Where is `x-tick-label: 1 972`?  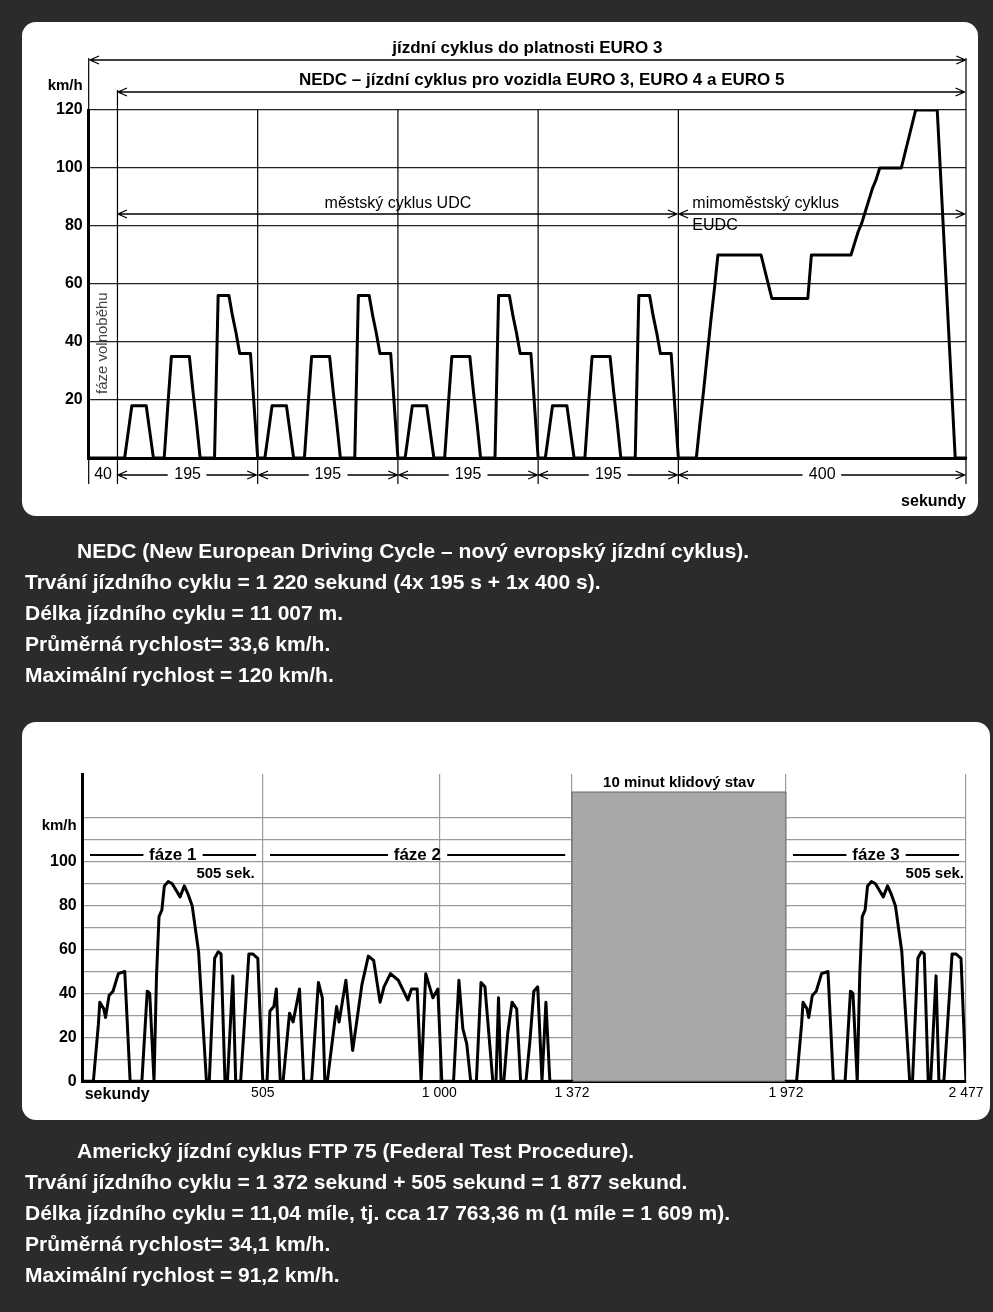 x-tick-label: 1 972 is located at coordinates (786, 1092).